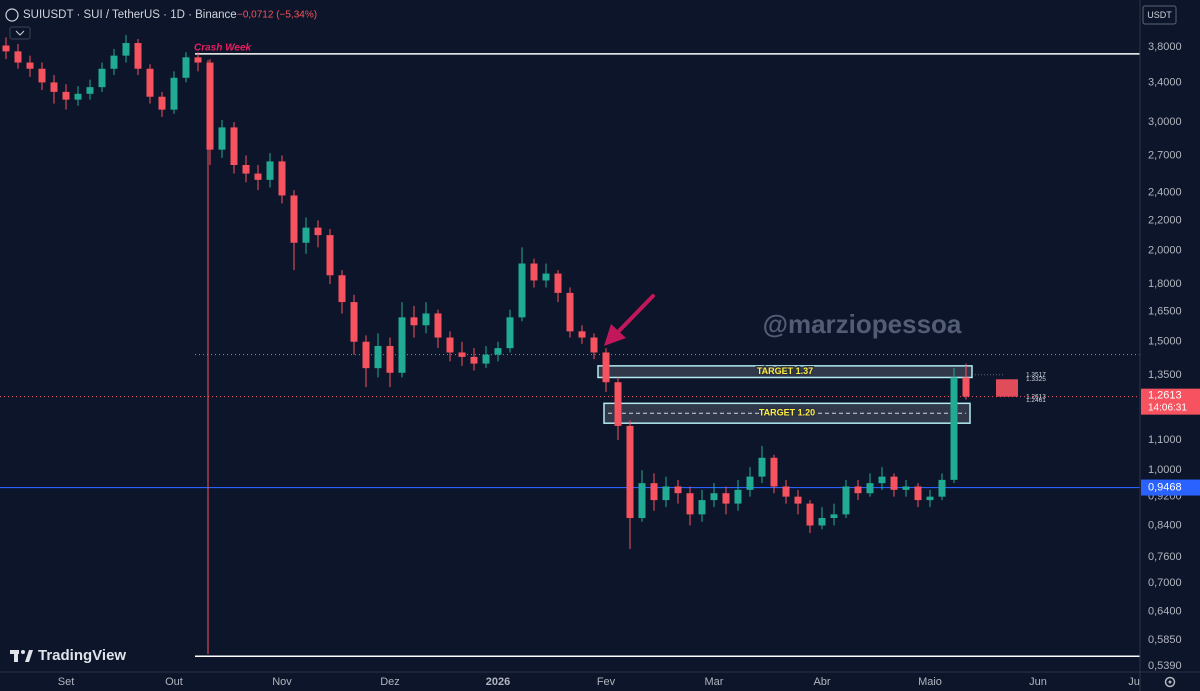 Image resolution: width=1200 pixels, height=691 pixels. Describe the element at coordinates (629, 320) in the screenshot. I see `arrow` at that location.